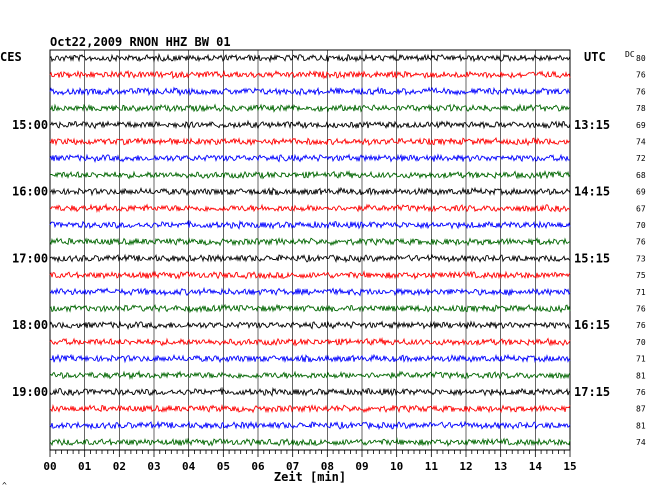 Image resolution: width=650 pixels, height=494 pixels. I want to click on left-axis-label: CES, so click(11, 57).